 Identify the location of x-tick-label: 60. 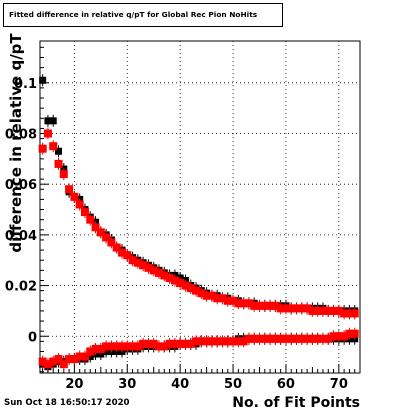
(286, 384).